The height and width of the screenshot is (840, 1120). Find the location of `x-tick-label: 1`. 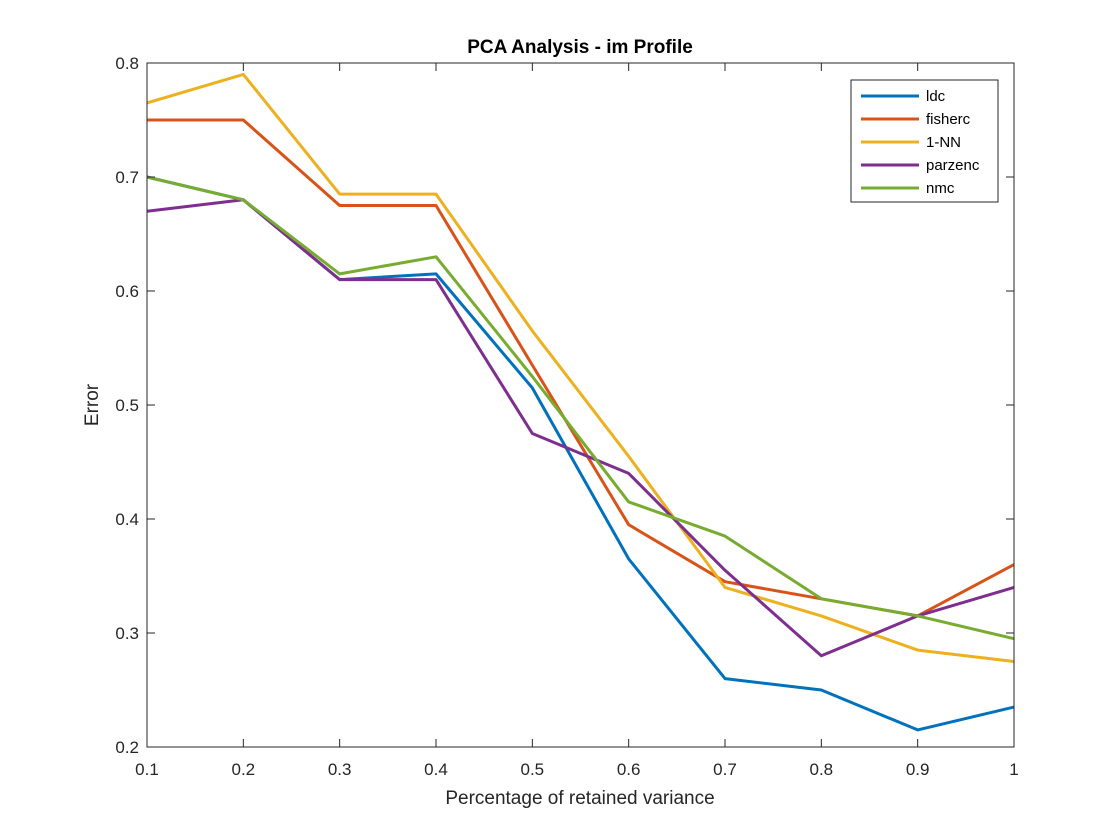

x-tick-label: 1 is located at coordinates (1013, 769).